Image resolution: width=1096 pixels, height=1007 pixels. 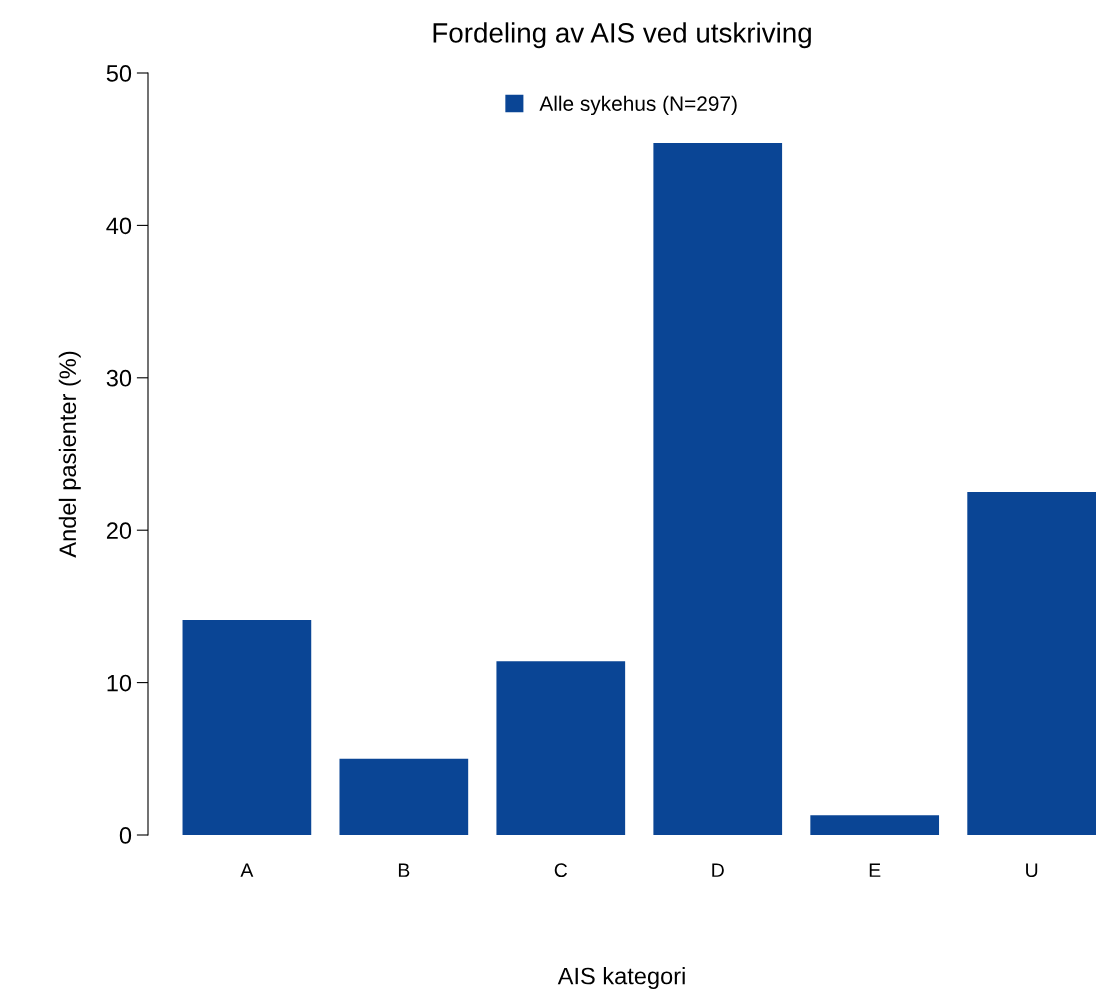 I want to click on x-tick-label: B, so click(x=404, y=870).